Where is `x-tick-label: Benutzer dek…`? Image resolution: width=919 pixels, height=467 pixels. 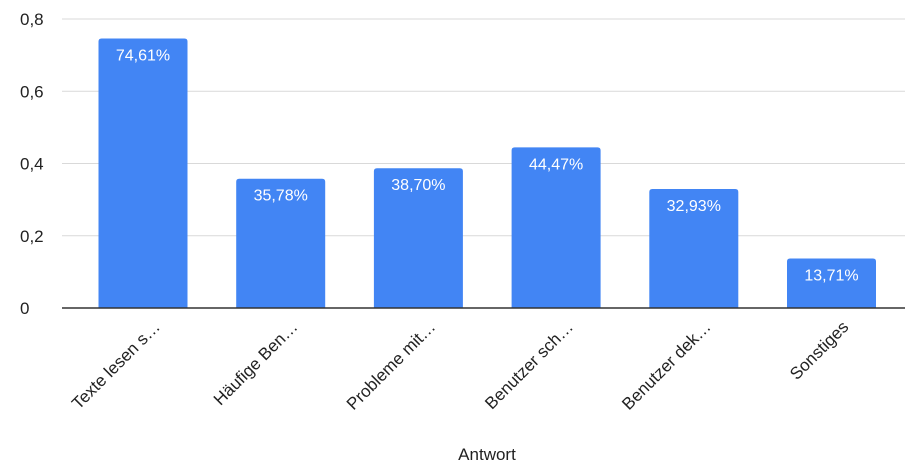 x-tick-label: Benutzer dek… is located at coordinates (666, 365).